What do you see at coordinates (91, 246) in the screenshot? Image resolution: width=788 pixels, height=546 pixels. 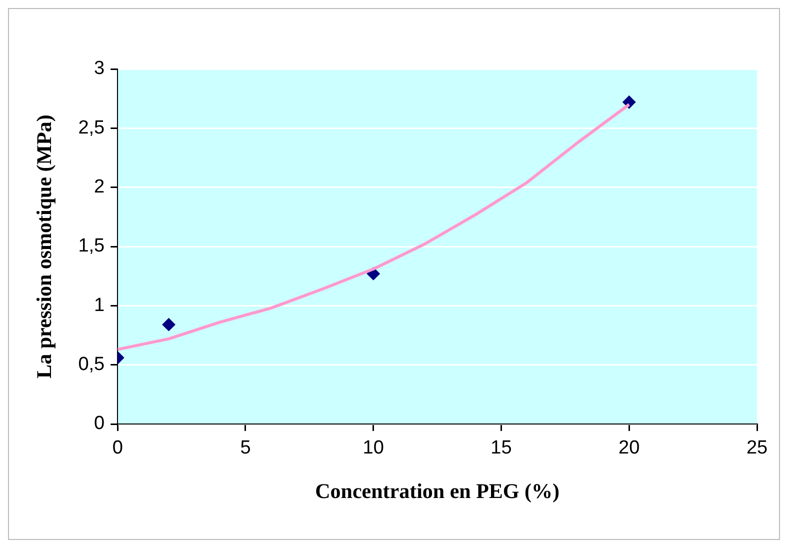 I see `y-tick-label: 1,5` at bounding box center [91, 246].